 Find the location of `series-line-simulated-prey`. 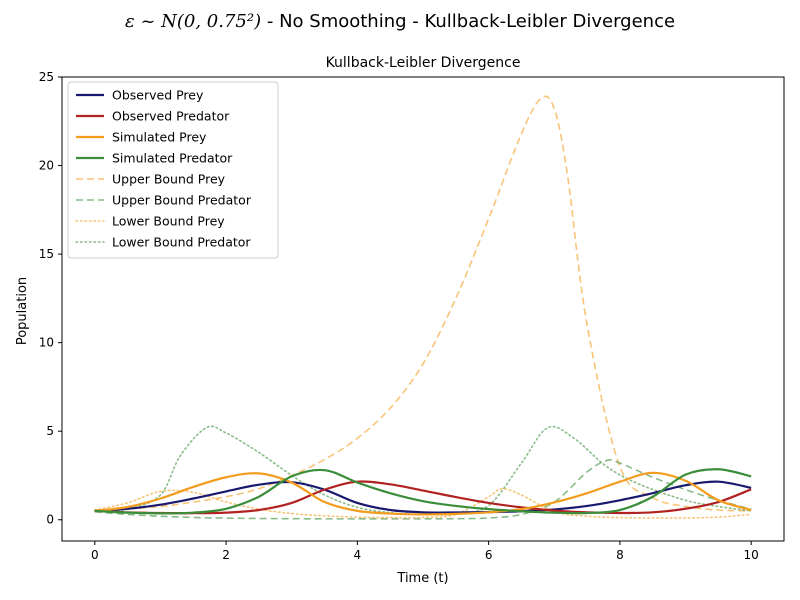

series-line-simulated-prey is located at coordinates (423, 493).